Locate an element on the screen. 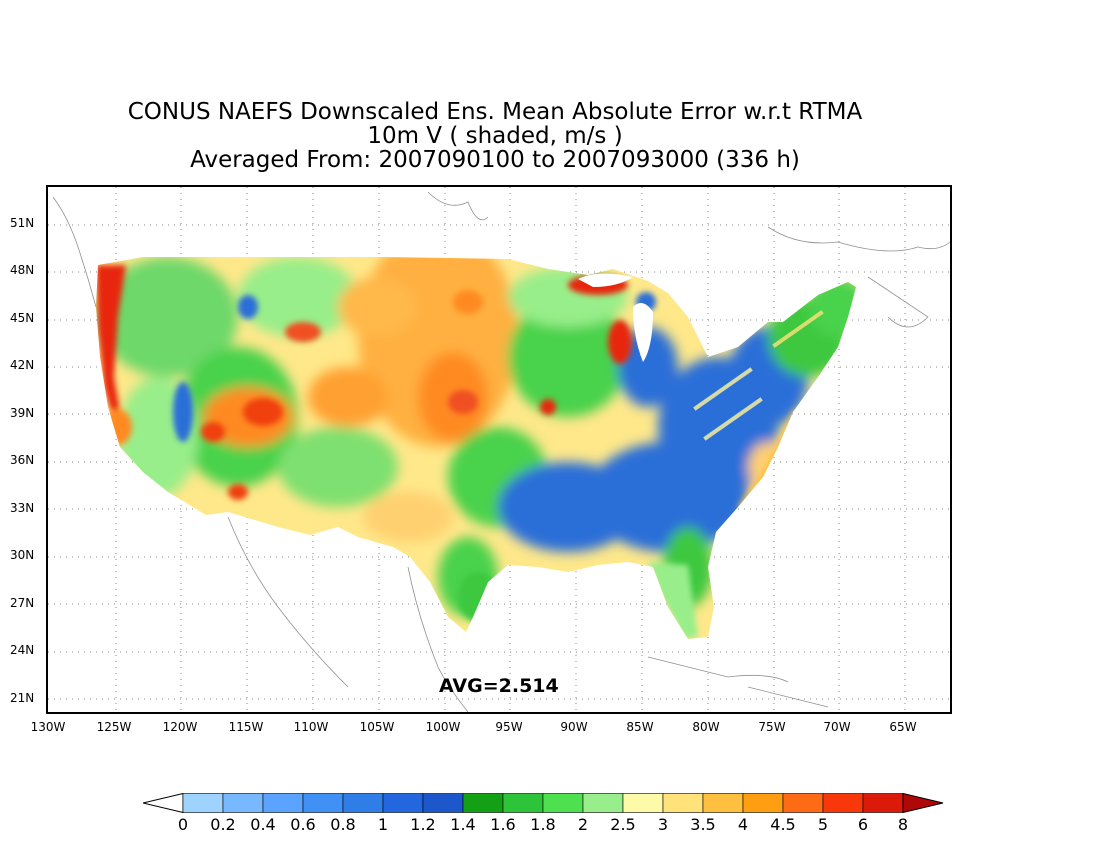 The height and width of the screenshot is (850, 1100). colorbar-label: 2 is located at coordinates (583, 824).